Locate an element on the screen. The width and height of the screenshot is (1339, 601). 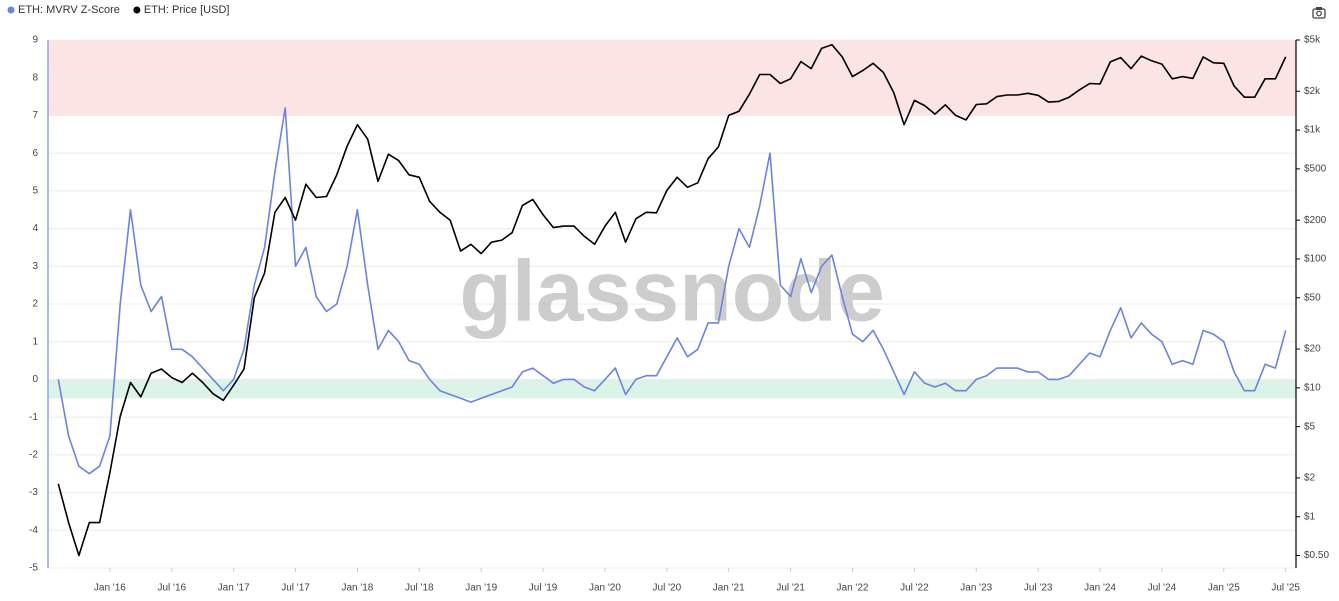
x-tick-label: Jul '23 is located at coordinates (1038, 588).